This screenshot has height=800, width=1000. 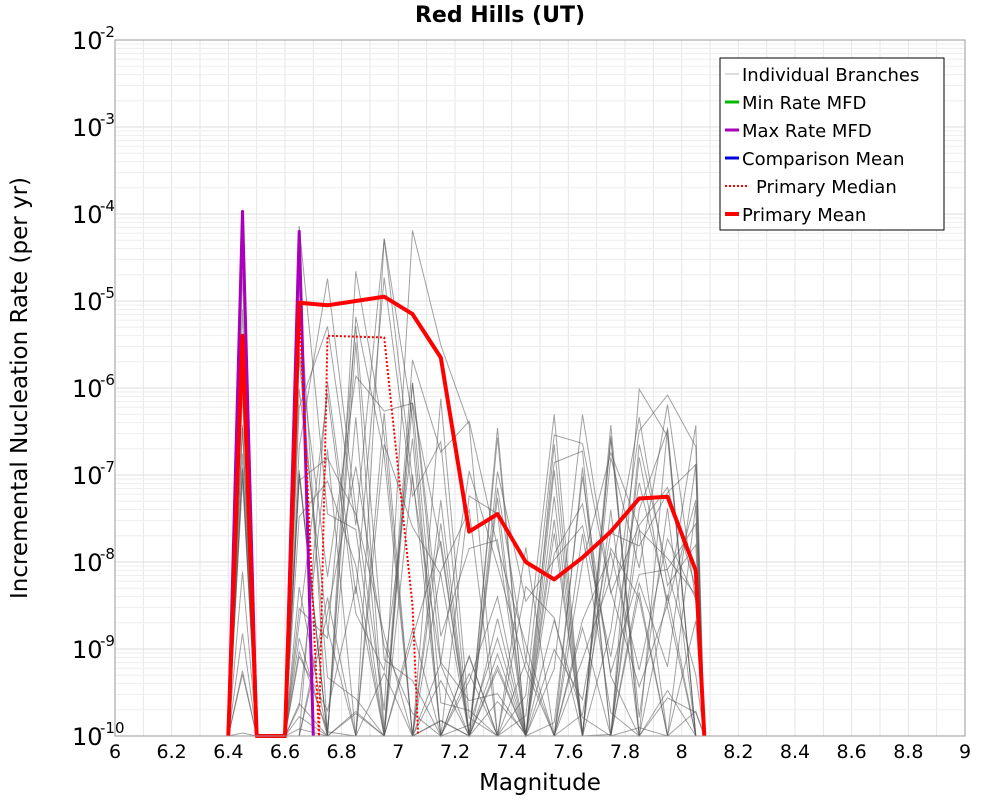 I want to click on x-tick-label: 7.8, so click(x=625, y=752).